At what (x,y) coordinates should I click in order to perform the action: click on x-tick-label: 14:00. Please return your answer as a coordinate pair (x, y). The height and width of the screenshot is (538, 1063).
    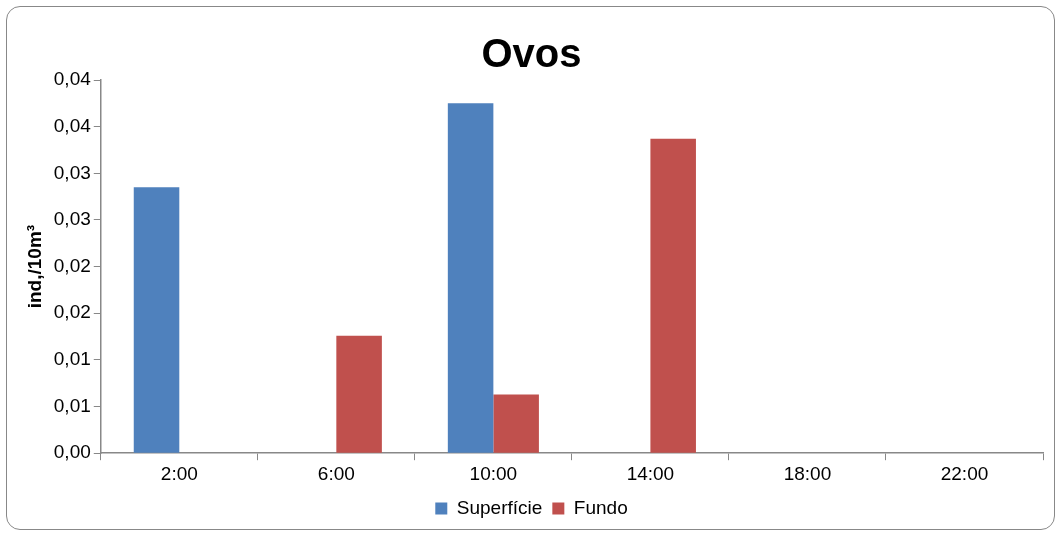
    Looking at the image, I should click on (650, 473).